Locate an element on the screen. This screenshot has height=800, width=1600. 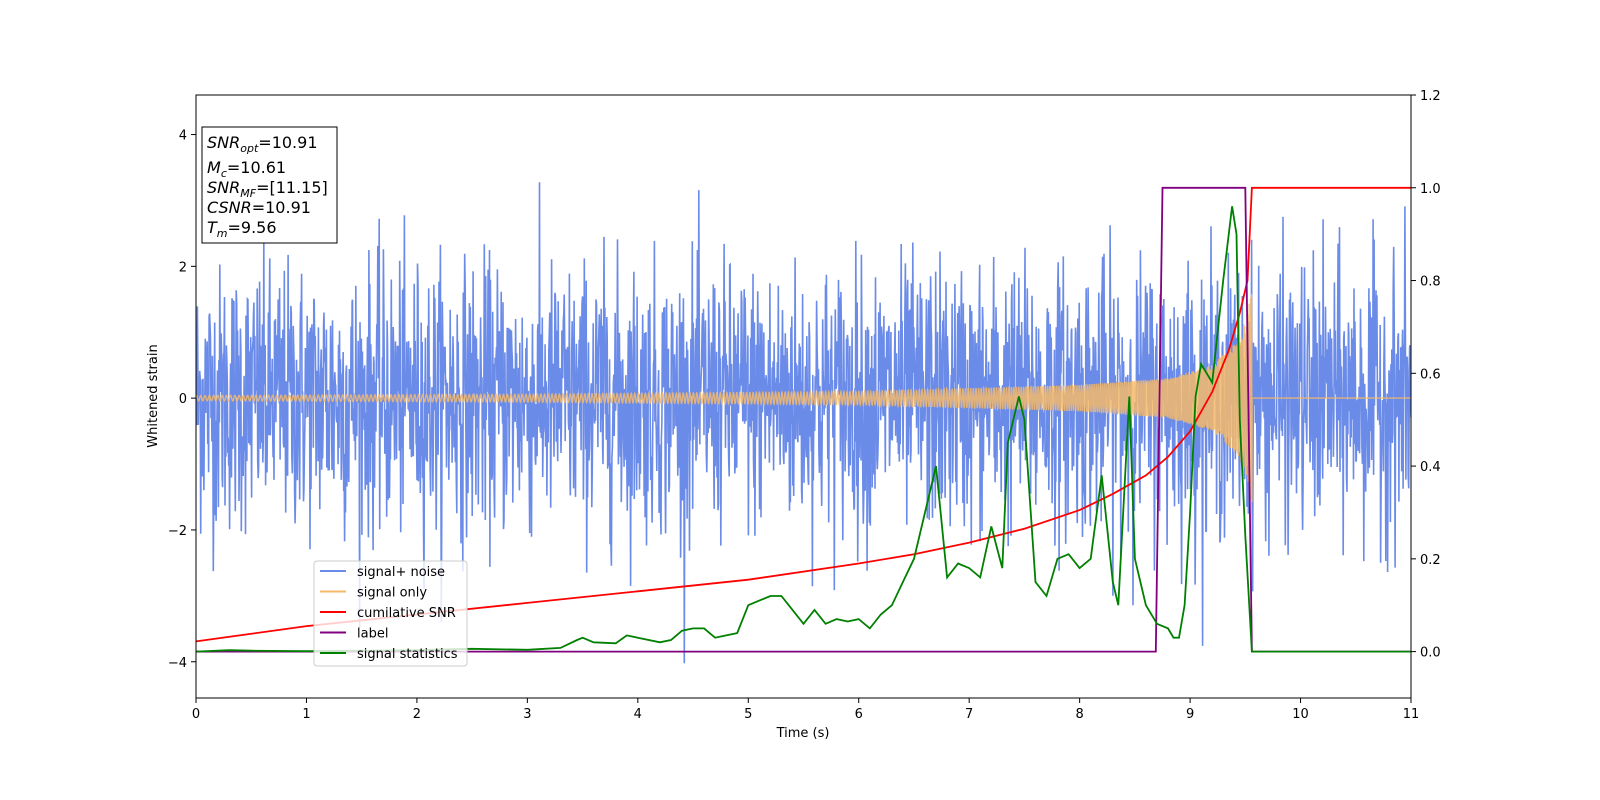
y-axis-right: 0.0 0.2 0.4 0.6 0.8 1.0 1.2 is located at coordinates (1426, 375).